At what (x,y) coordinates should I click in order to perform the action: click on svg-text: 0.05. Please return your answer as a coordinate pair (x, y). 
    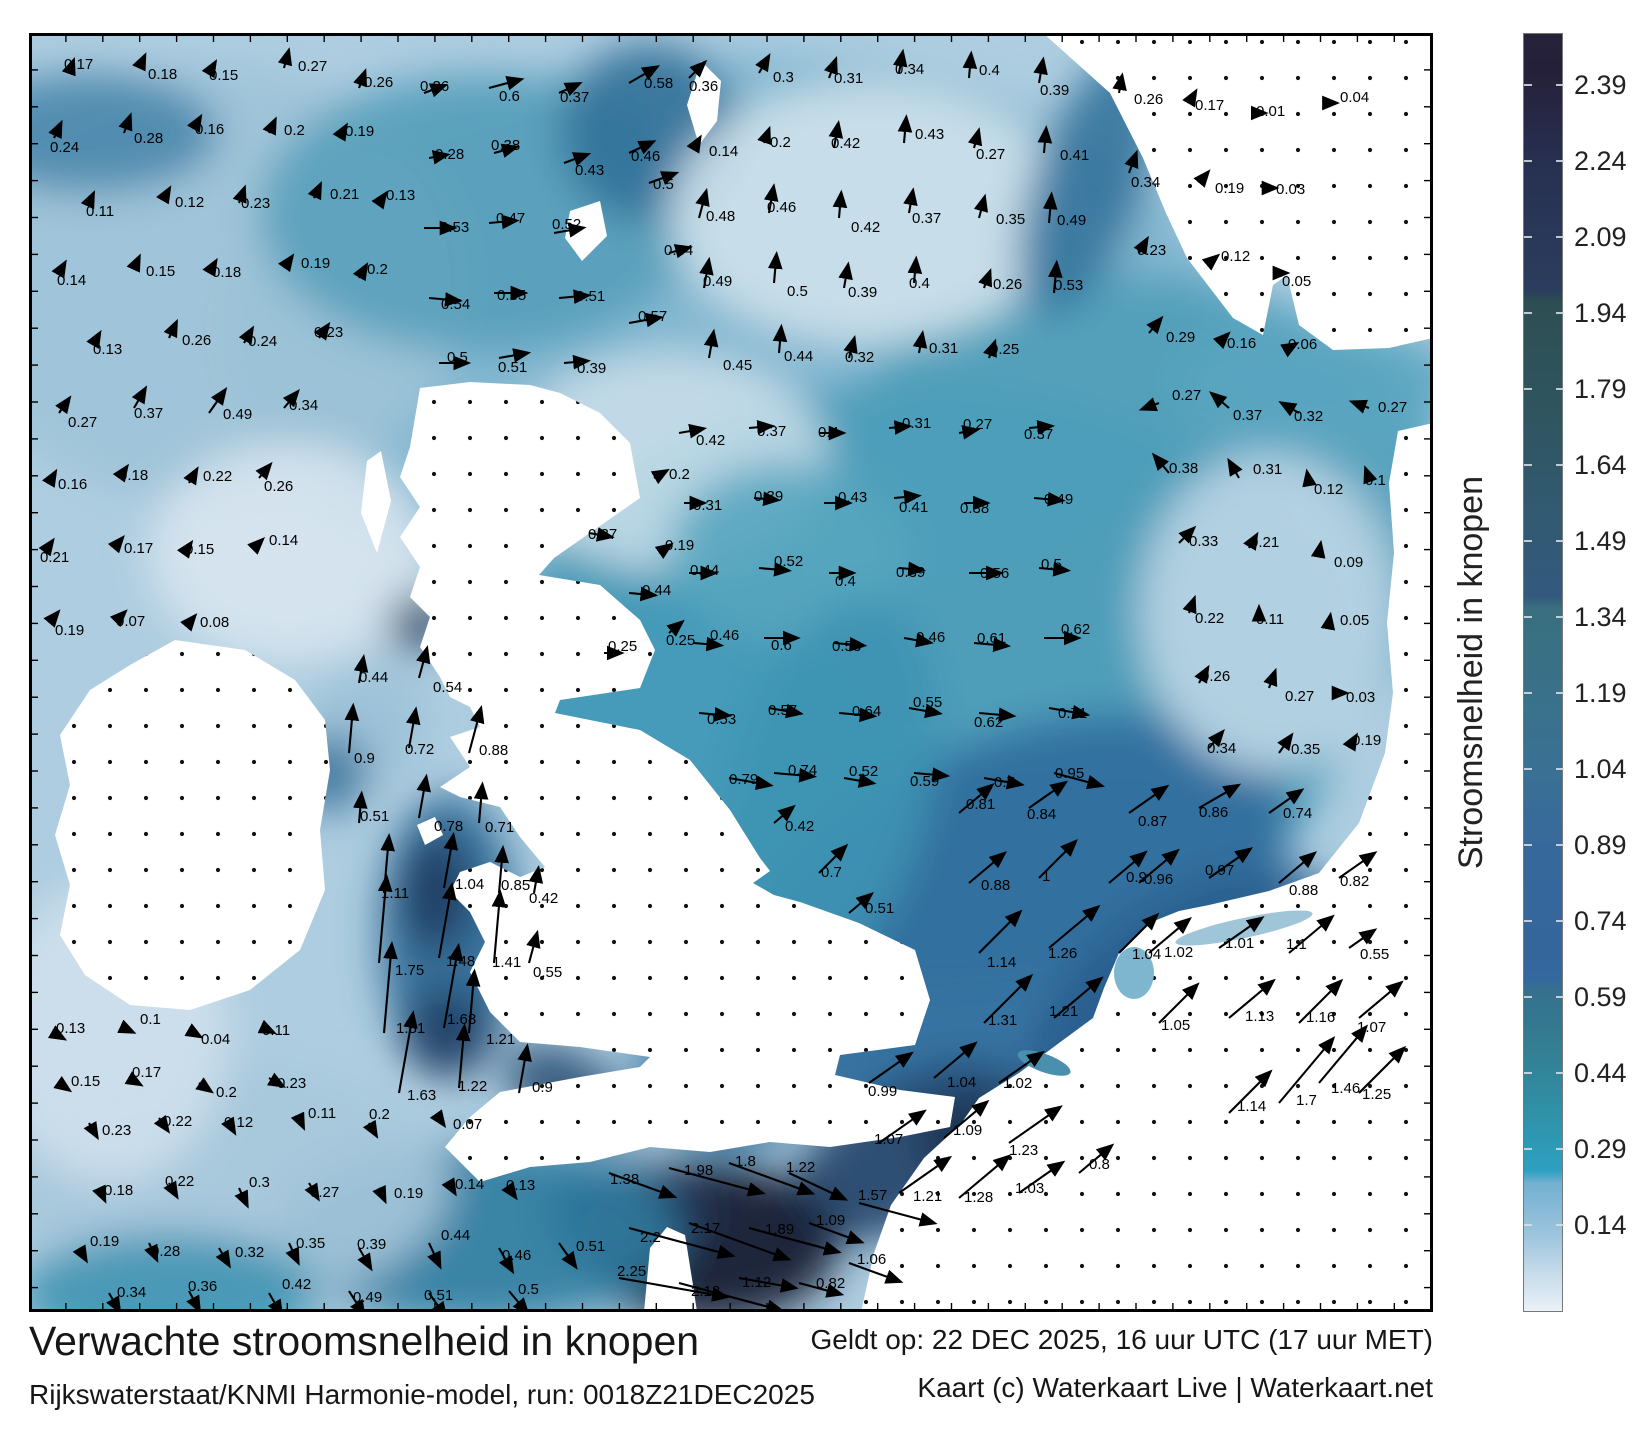
    Looking at the image, I should click on (1354, 620).